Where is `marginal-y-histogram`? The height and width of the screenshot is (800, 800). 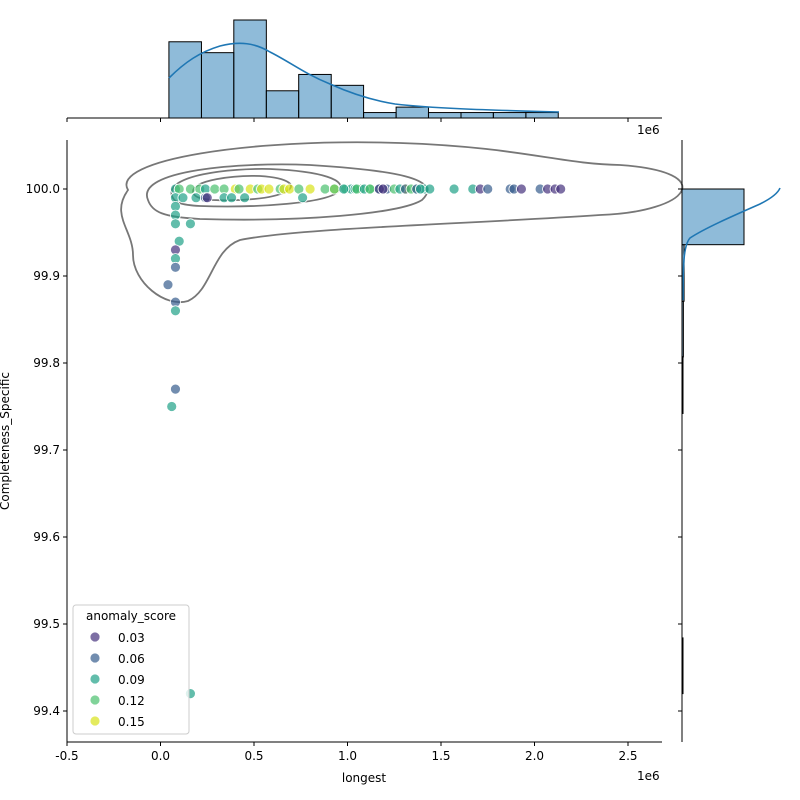 marginal-y-histogram is located at coordinates (713, 441).